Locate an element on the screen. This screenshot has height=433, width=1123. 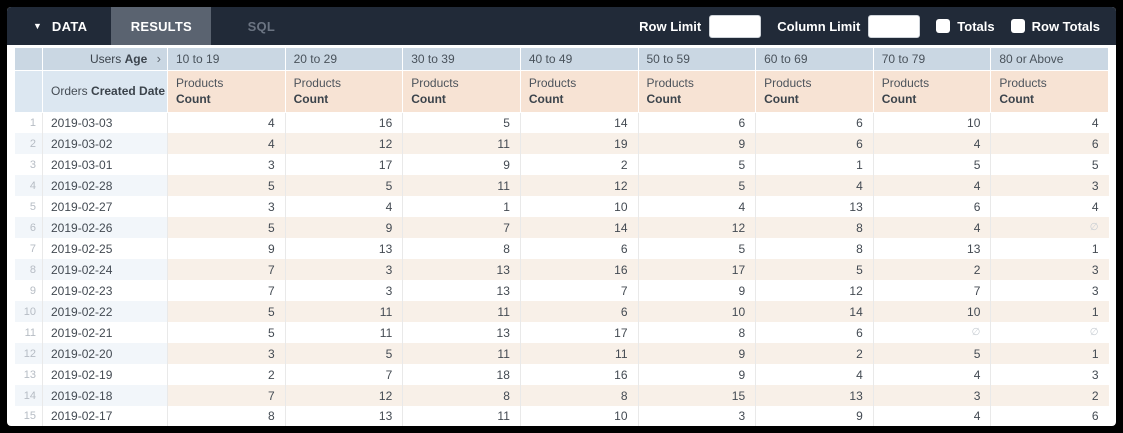
pivot-column-header-60-to-69: 60 to 69 is located at coordinates (814, 59).